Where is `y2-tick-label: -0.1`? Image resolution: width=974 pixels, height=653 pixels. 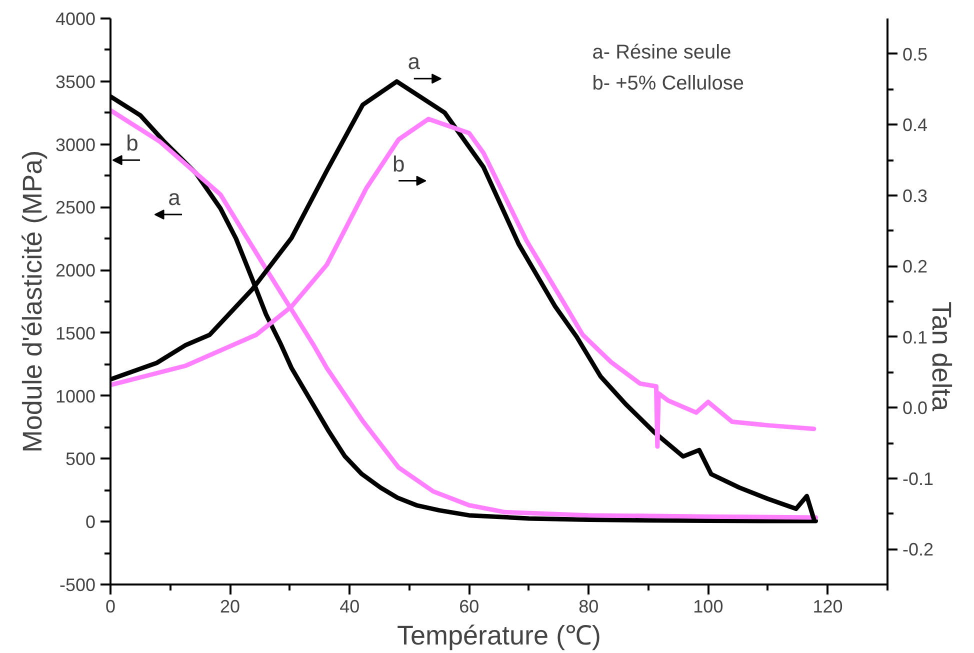 y2-tick-label: -0.1 is located at coordinates (918, 478).